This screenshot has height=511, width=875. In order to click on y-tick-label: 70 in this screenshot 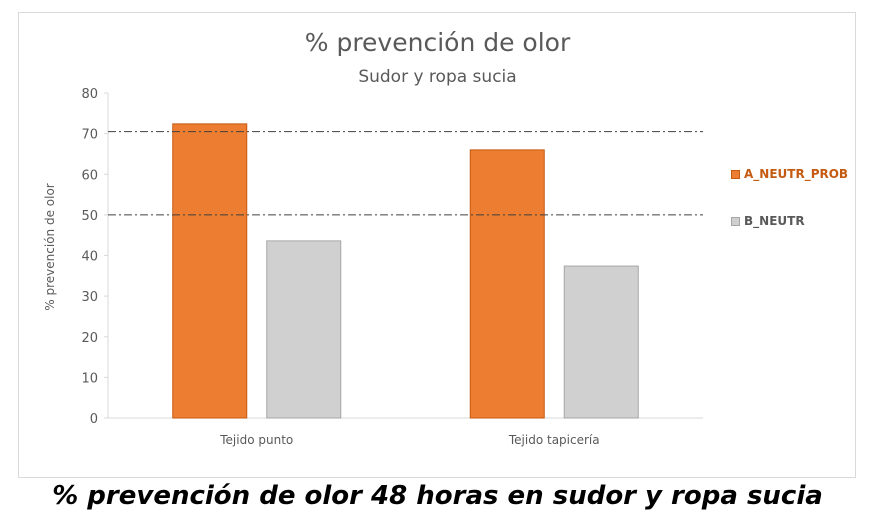, I will do `click(89, 135)`.